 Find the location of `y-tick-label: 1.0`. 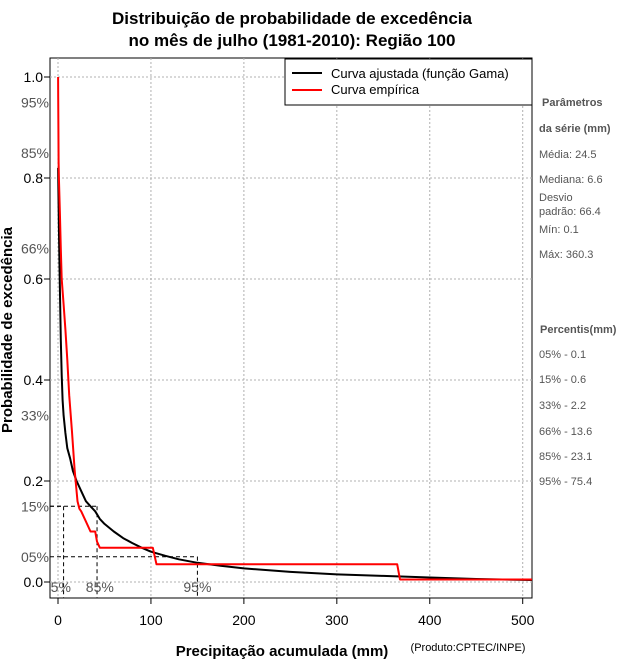

y-tick-label: 1.0 is located at coordinates (34, 77).